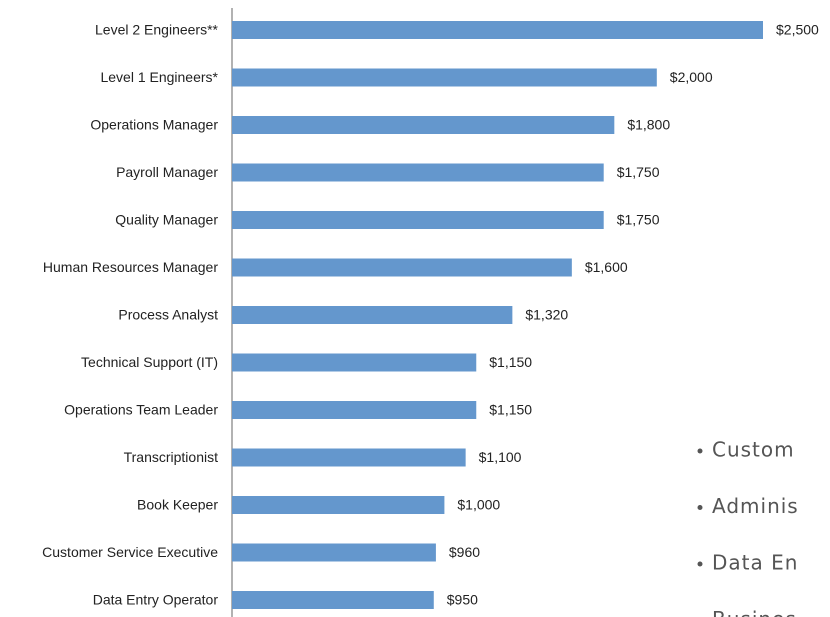  What do you see at coordinates (755, 506) in the screenshot?
I see `bullet-text: Adminis` at bounding box center [755, 506].